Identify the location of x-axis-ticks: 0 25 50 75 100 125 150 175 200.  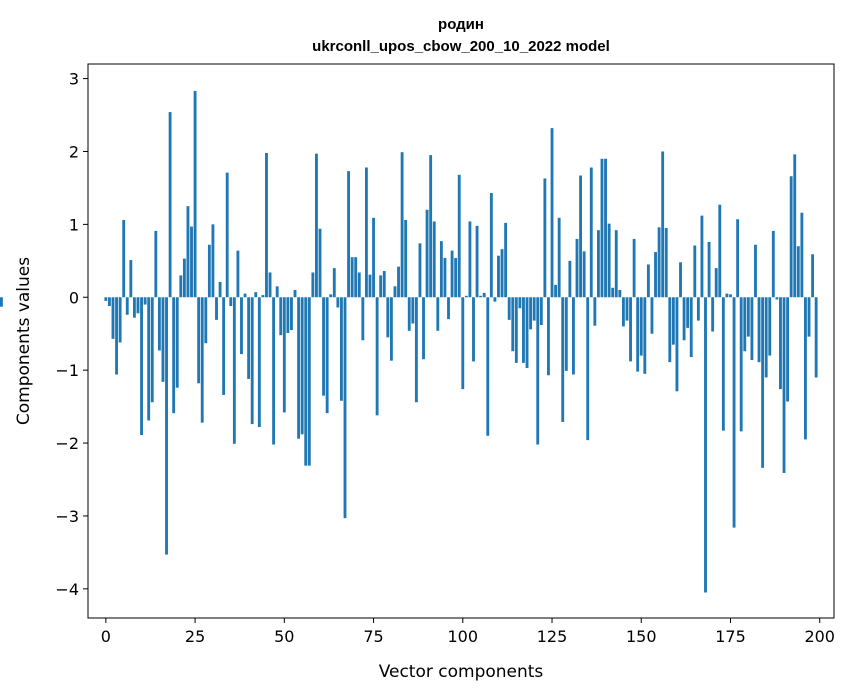
(468, 632).